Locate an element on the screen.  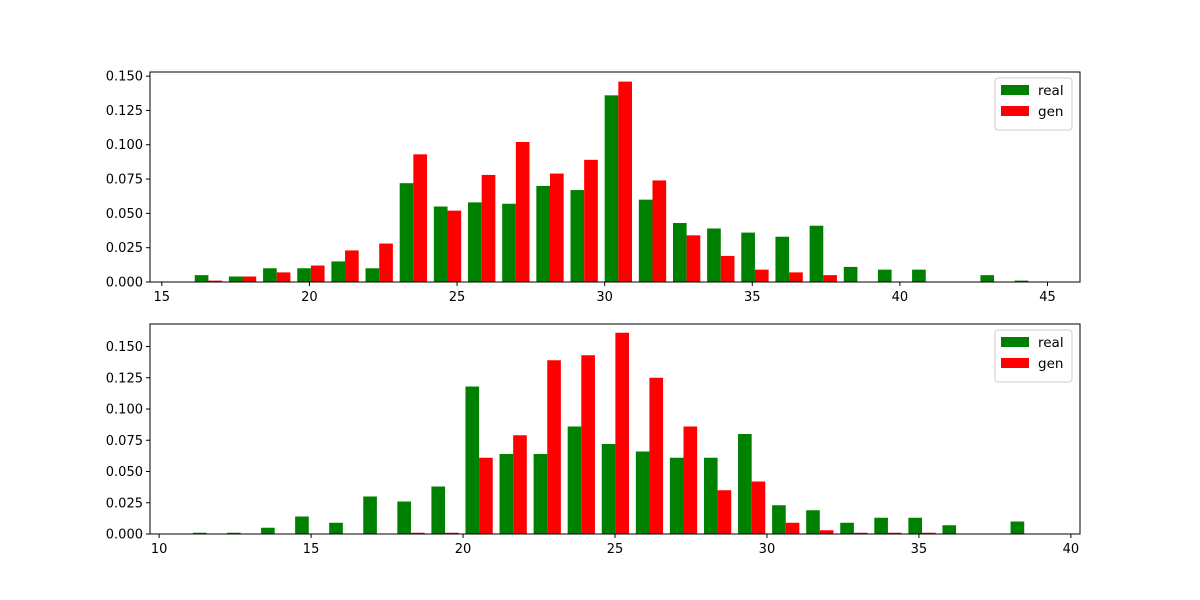
legend-label-real: real is located at coordinates (1051, 91).